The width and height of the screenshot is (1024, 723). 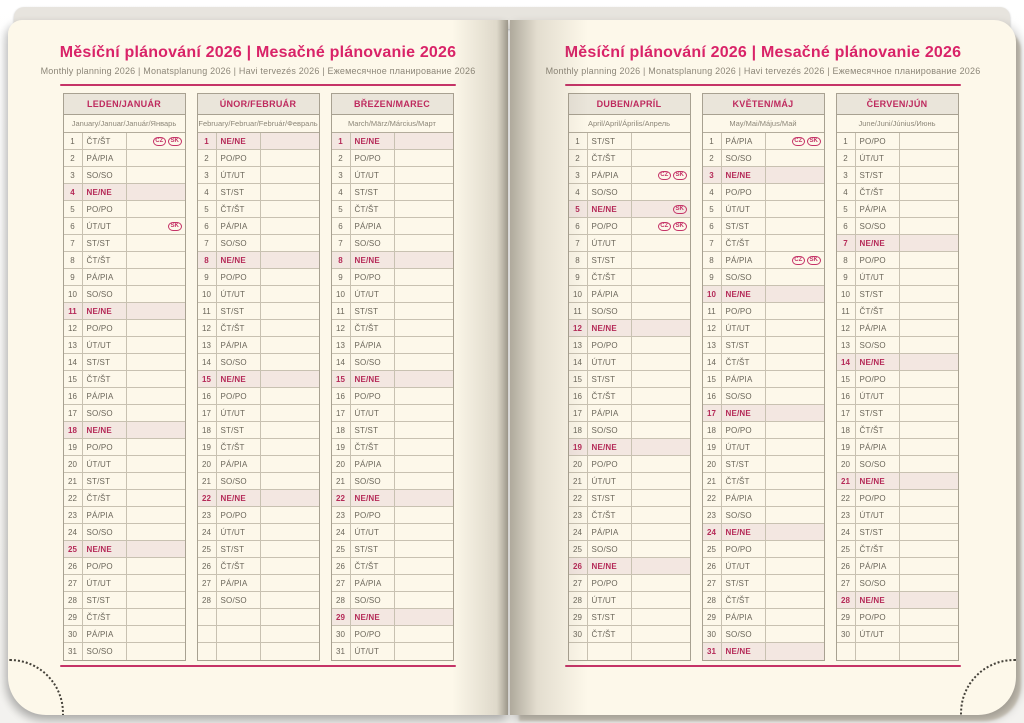 I want to click on day-row: 22 ČT/ŠT, so click(x=124, y=498).